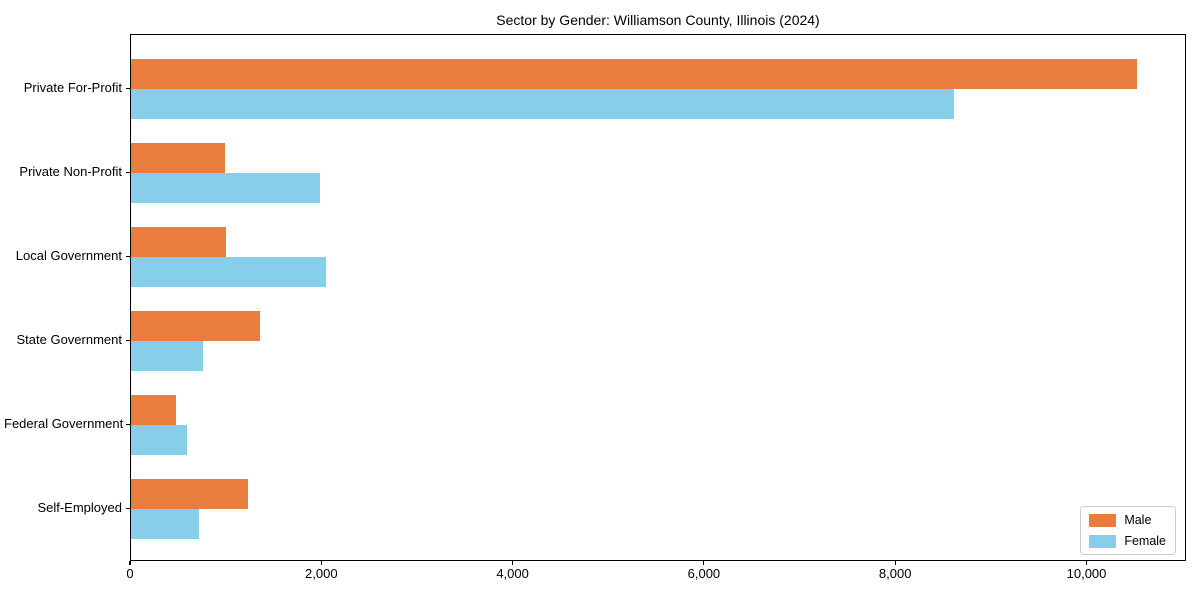  Describe the element at coordinates (1103, 520) in the screenshot. I see `male-series-swatch` at that location.